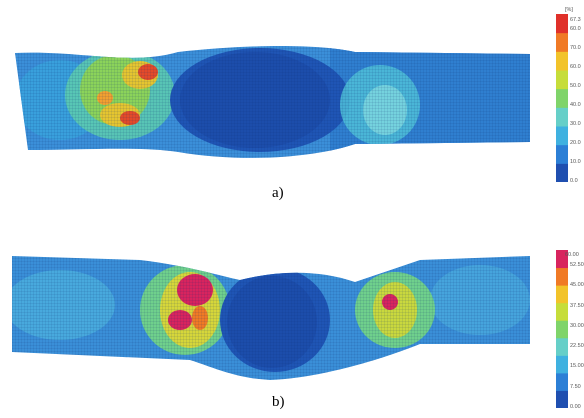 The image size is (584, 418). What do you see at coordinates (577, 346) in the screenshot?
I see `colorbar-tick-label: 22.50` at bounding box center [577, 346].